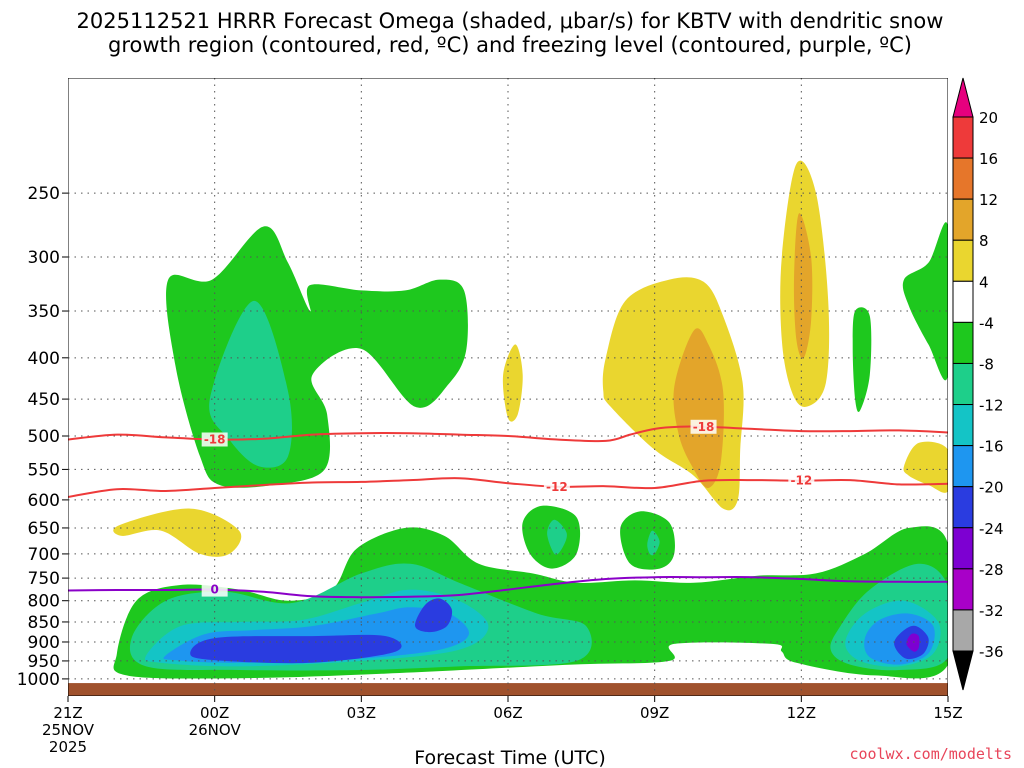 This screenshot has height=768, width=1024. Describe the element at coordinates (653, 543) in the screenshot. I see `omega-region--12-16` at that location.